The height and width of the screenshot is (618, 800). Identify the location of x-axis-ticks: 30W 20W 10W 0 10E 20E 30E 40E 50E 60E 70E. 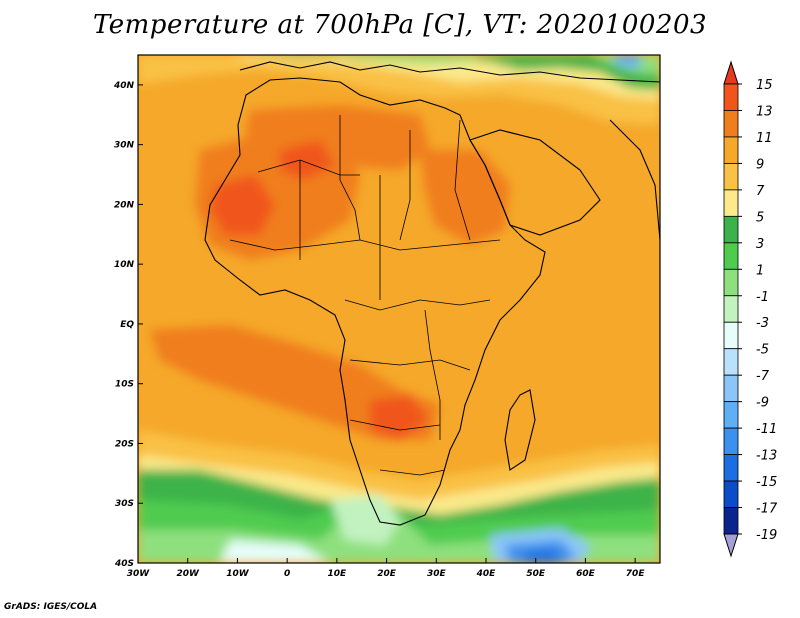
(386, 568).